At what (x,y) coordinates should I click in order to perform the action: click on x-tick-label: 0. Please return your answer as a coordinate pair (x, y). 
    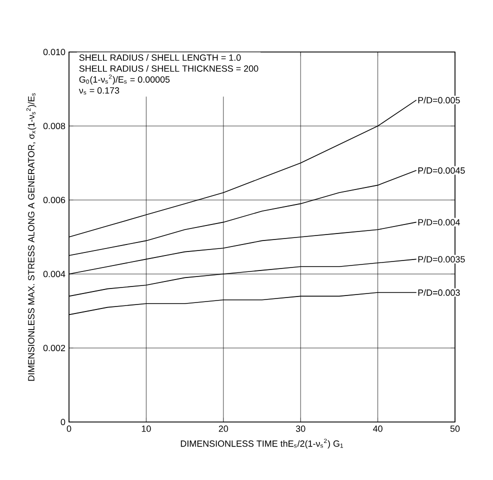
    Looking at the image, I should click on (69, 429).